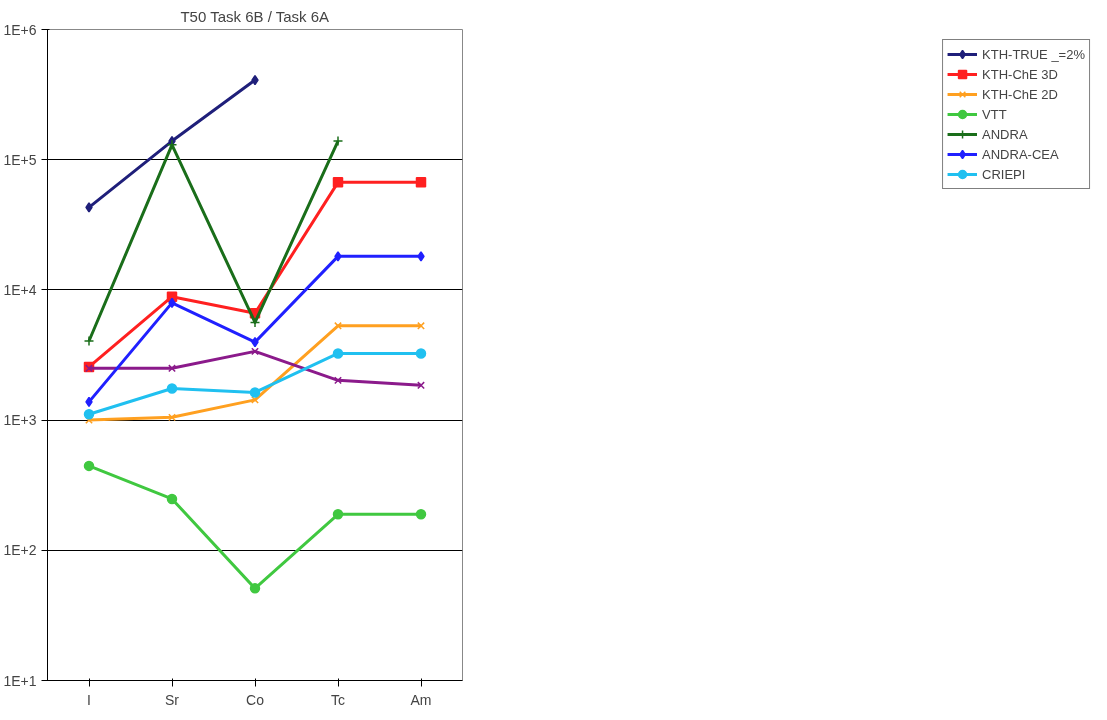  Describe the element at coordinates (1004, 174) in the screenshot. I see `legend-label: CRIEPI` at that location.